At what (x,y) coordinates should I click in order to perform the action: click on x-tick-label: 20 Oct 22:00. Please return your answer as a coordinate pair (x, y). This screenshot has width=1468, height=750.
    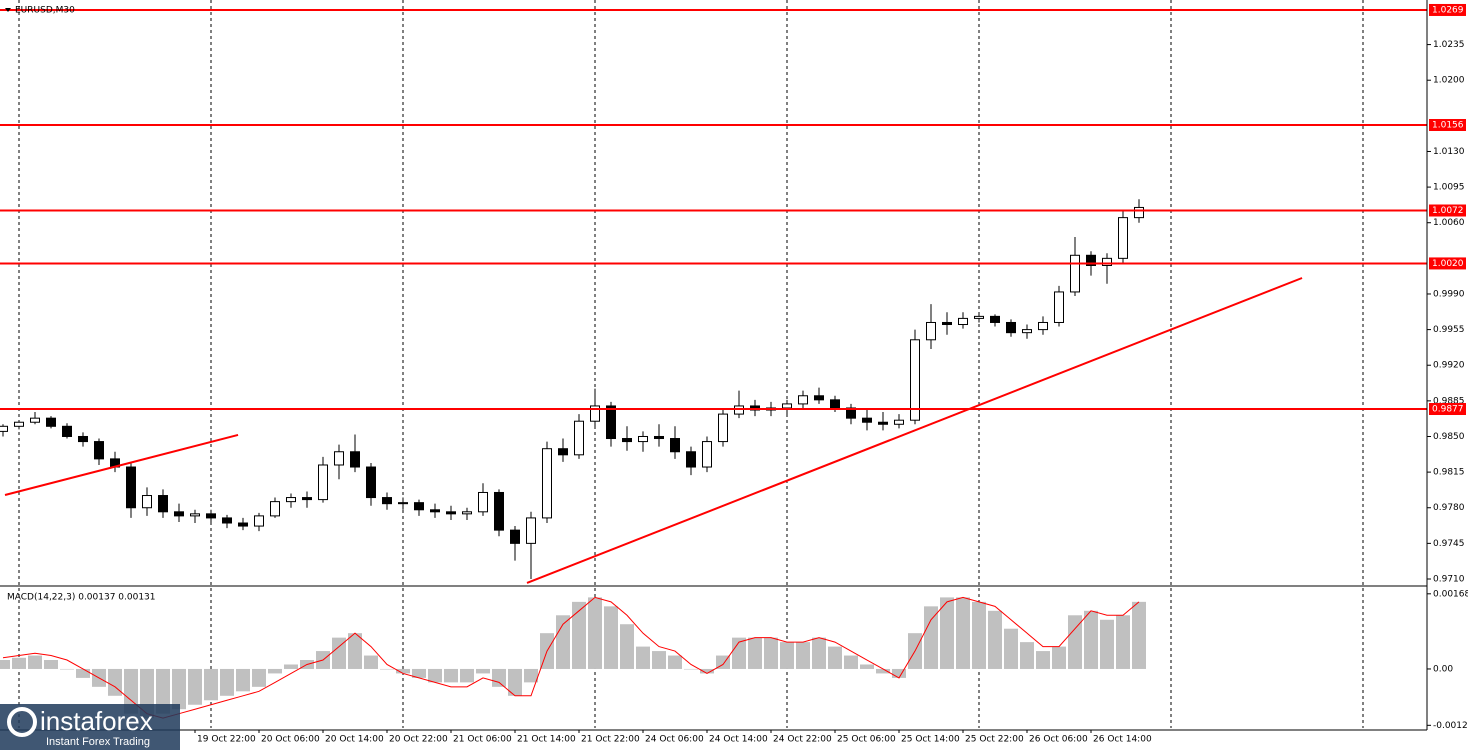
    Looking at the image, I should click on (418, 740).